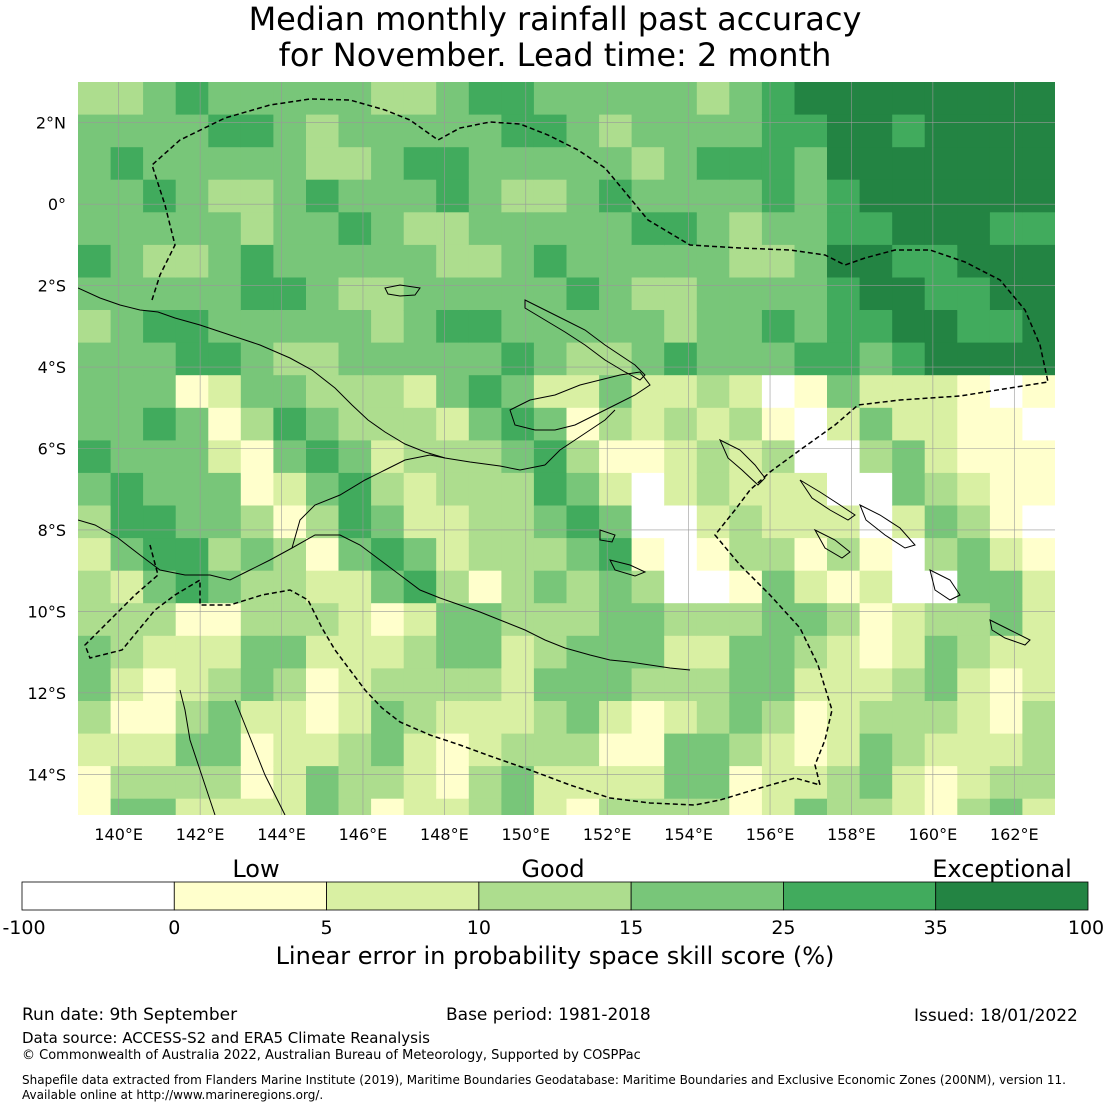  Describe the element at coordinates (607, 536) in the screenshot. I see `coastline-dentrecasteaux` at that location.